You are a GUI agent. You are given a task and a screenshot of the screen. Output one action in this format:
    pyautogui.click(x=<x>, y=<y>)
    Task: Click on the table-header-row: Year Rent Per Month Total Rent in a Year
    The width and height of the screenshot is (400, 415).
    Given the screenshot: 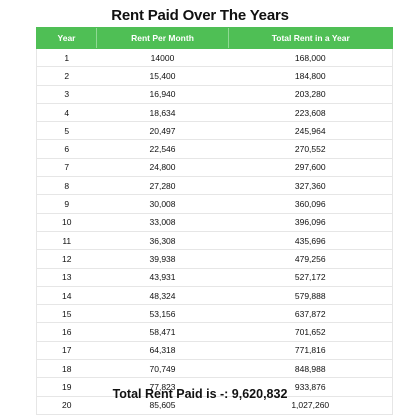 What is the action you would take?
    pyautogui.click(x=214, y=38)
    